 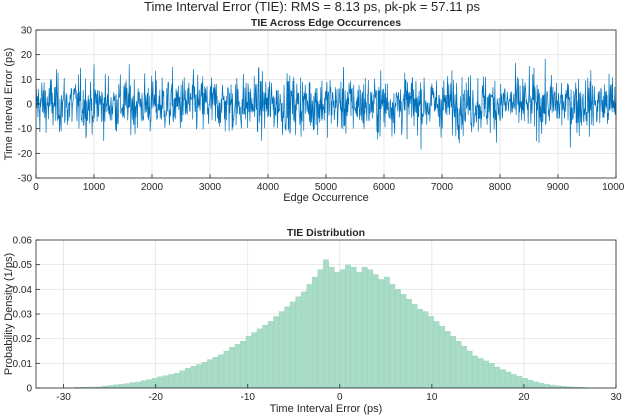 What do you see at coordinates (384, 187) in the screenshot?
I see `tie-time-x-tick-label: 6000` at bounding box center [384, 187].